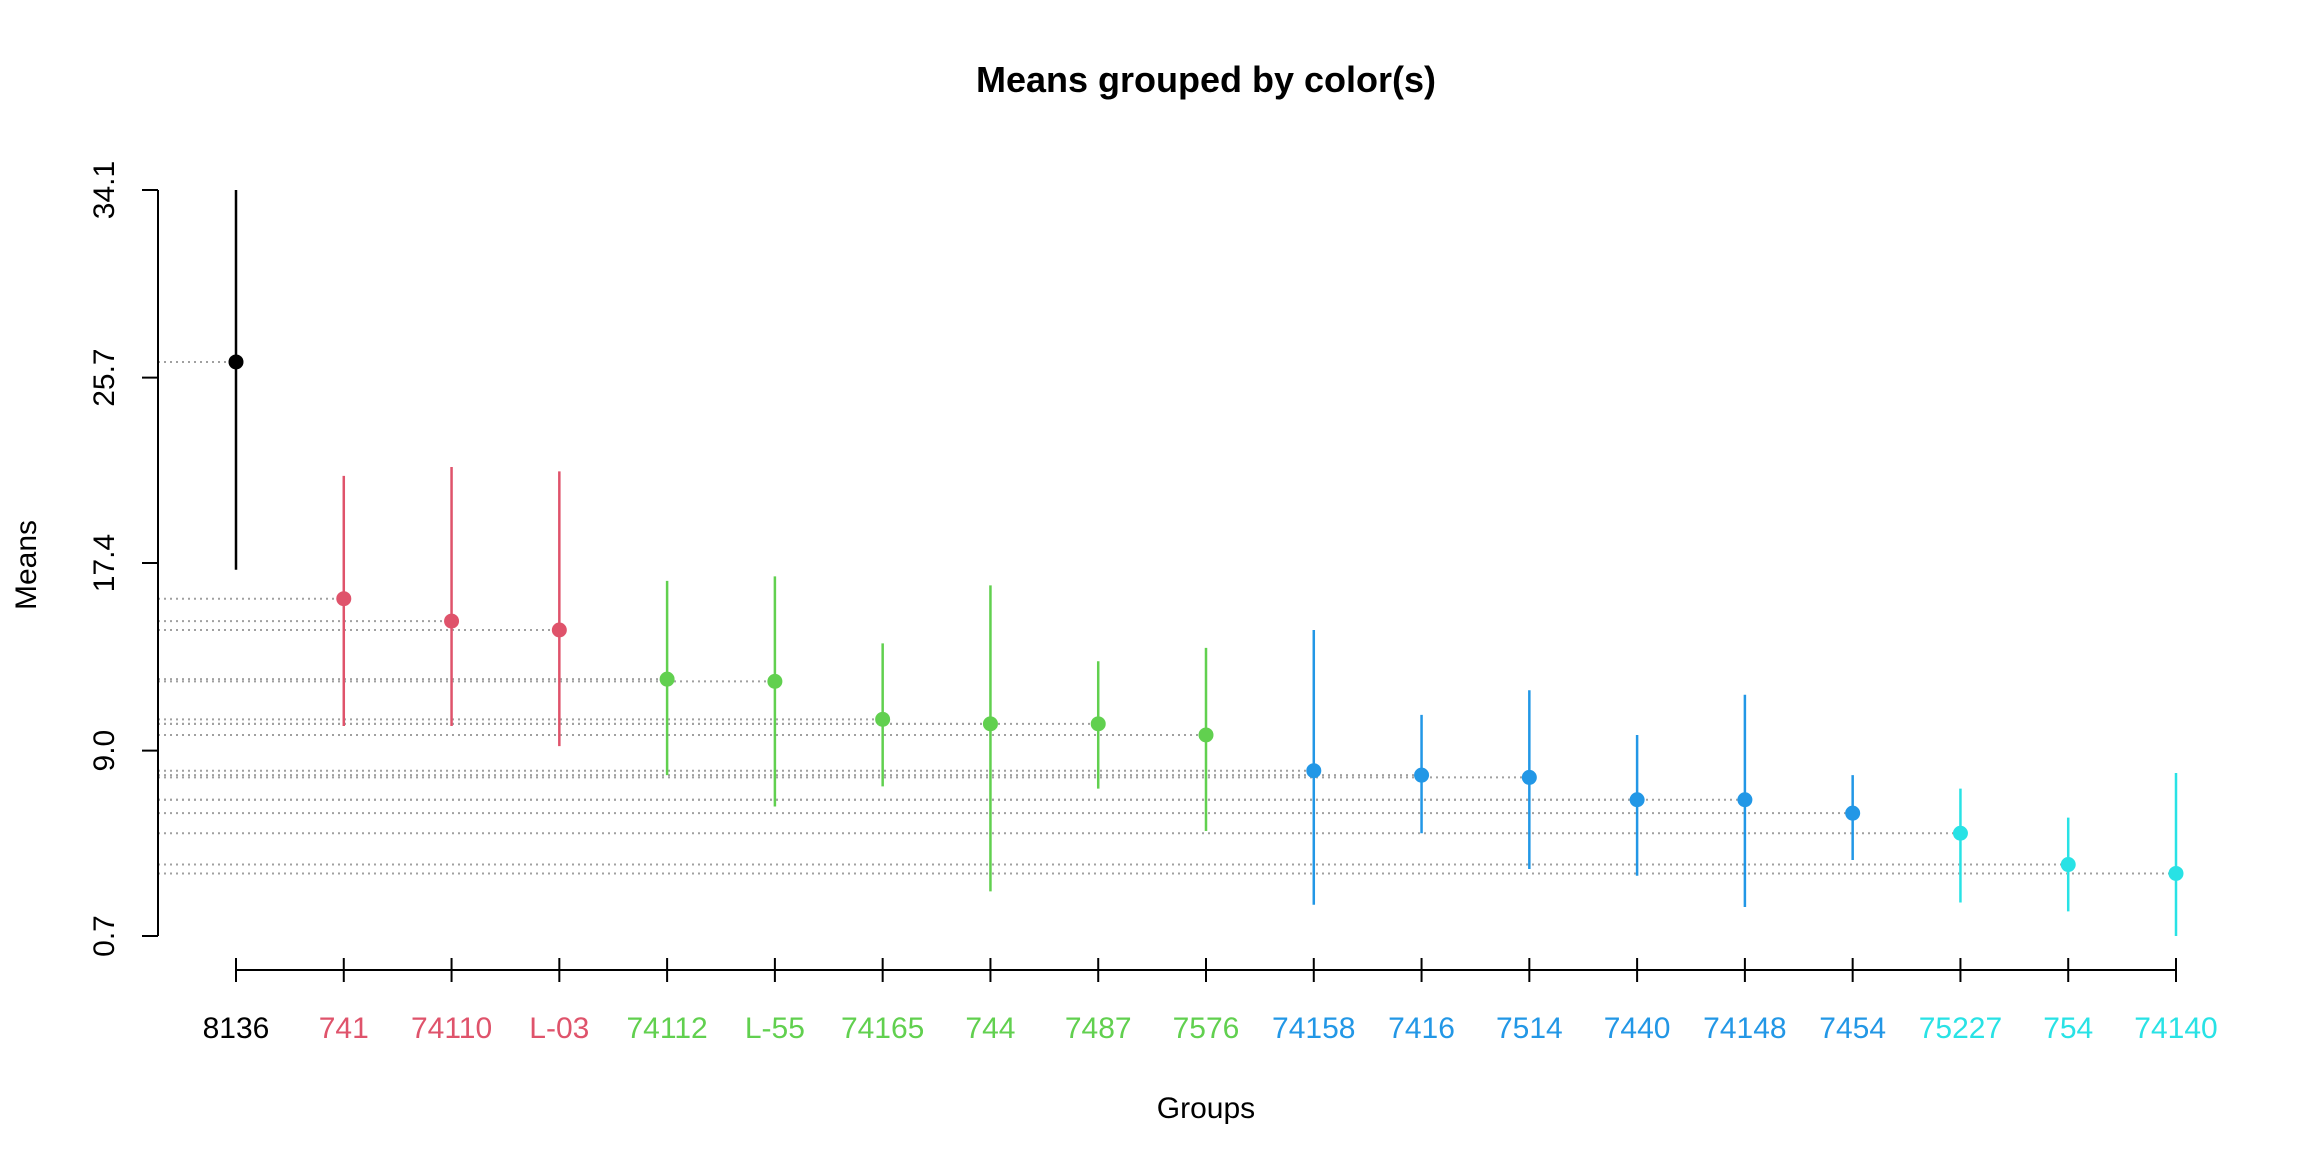 This screenshot has height=1157, width=2304. I want to click on y-axis: 0.7 9.0 17.4 25.7 34.1, so click(123, 559).